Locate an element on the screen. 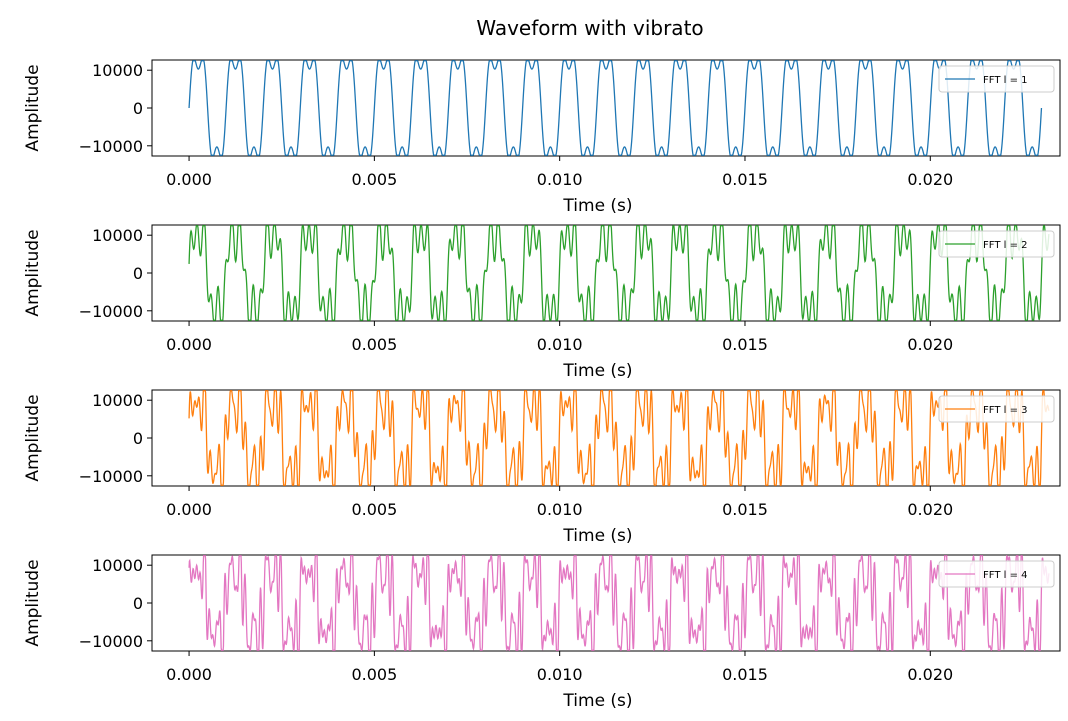  legend: FFT l = 3 is located at coordinates (996, 409).